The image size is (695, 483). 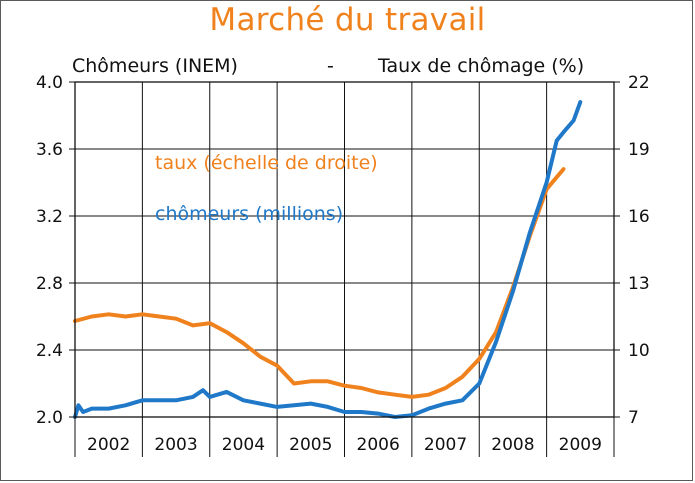 What do you see at coordinates (512, 445) in the screenshot?
I see `x-tick-label: 2008` at bounding box center [512, 445].